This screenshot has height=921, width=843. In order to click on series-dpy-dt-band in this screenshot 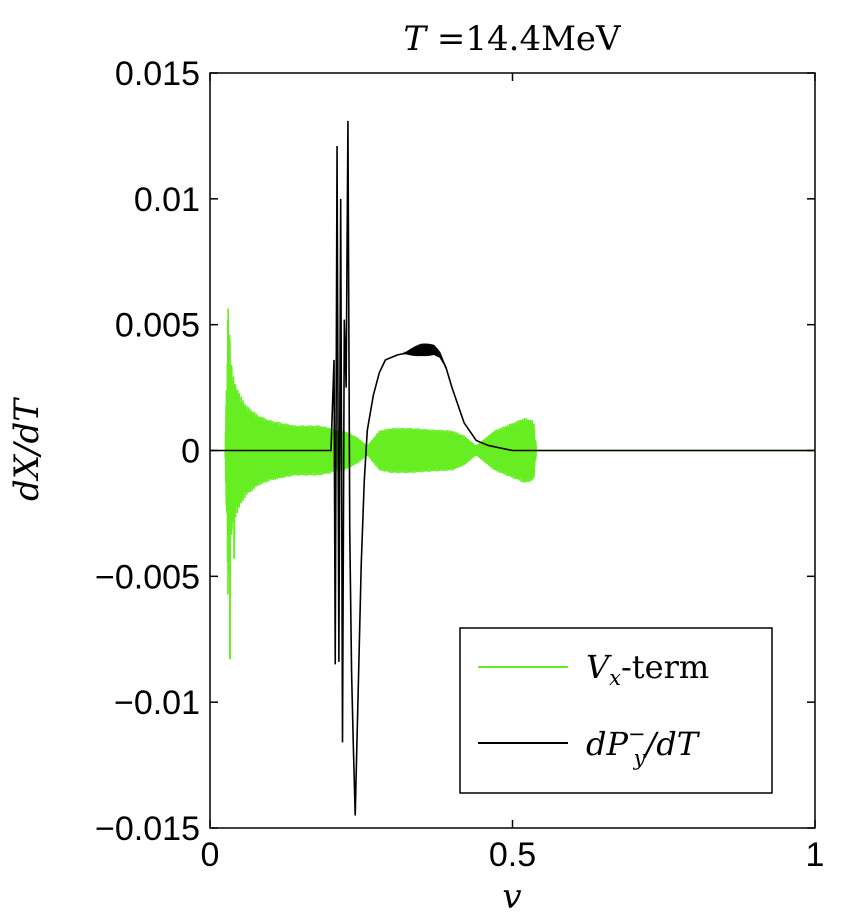, I will do `click(425, 356)`.